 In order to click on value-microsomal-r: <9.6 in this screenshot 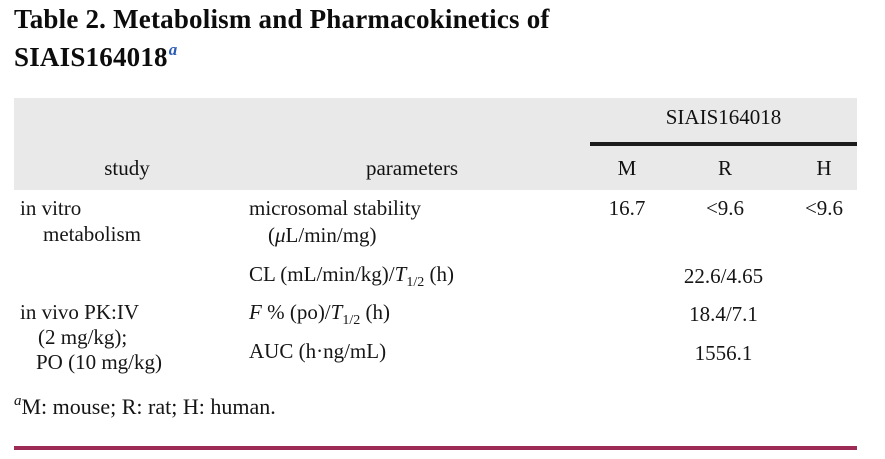, I will do `click(725, 208)`.